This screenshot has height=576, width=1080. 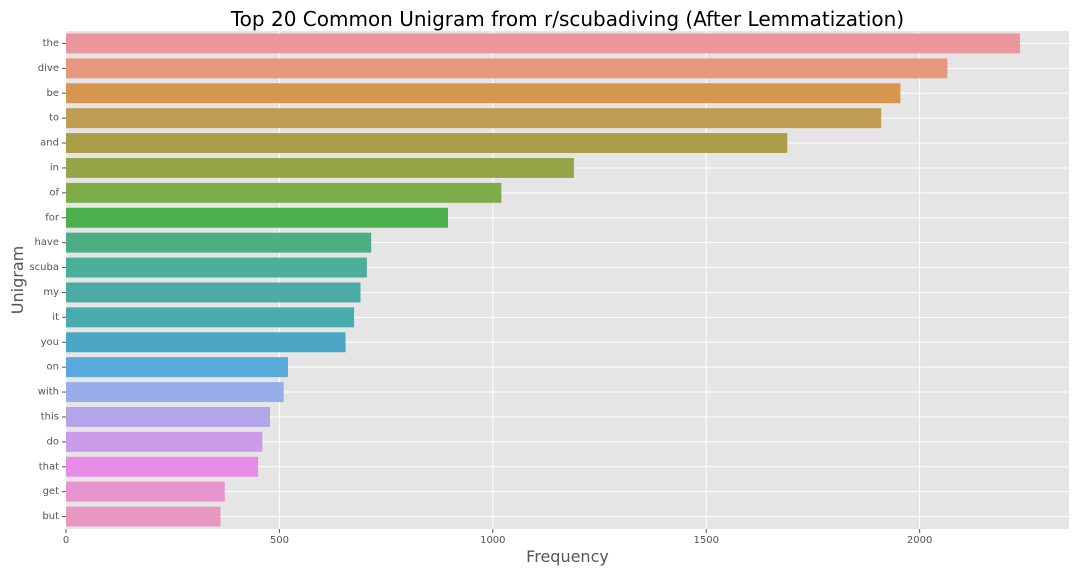 What do you see at coordinates (51, 292) in the screenshot?
I see `y-tick-label: my` at bounding box center [51, 292].